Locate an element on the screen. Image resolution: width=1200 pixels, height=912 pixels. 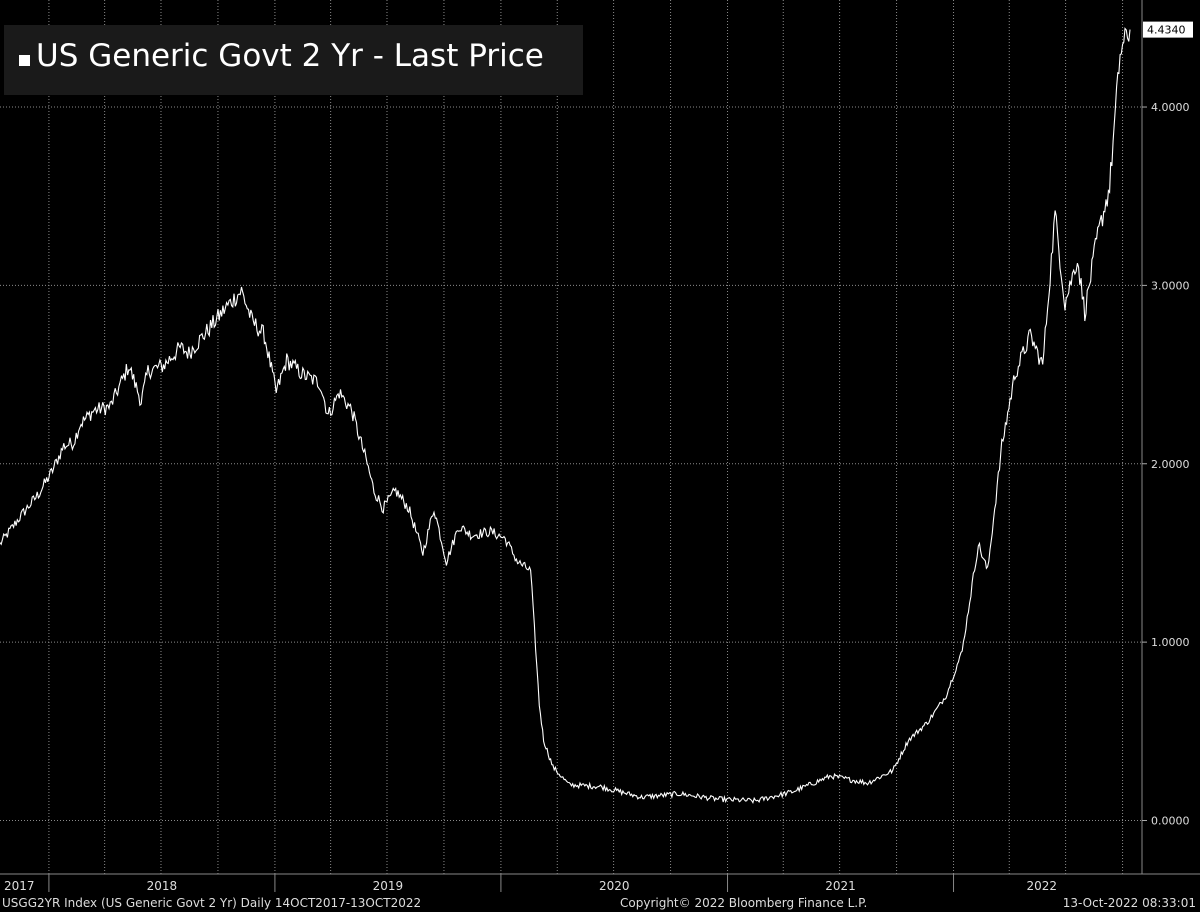
y-tick-label: 3.0000 is located at coordinates (1170, 285).